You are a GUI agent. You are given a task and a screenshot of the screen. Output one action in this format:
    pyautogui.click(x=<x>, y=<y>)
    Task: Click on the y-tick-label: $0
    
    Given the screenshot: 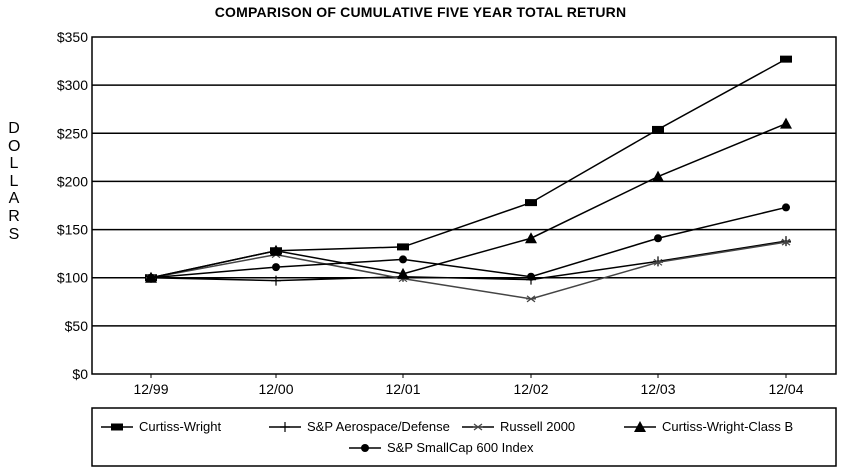 What is the action you would take?
    pyautogui.click(x=80, y=374)
    